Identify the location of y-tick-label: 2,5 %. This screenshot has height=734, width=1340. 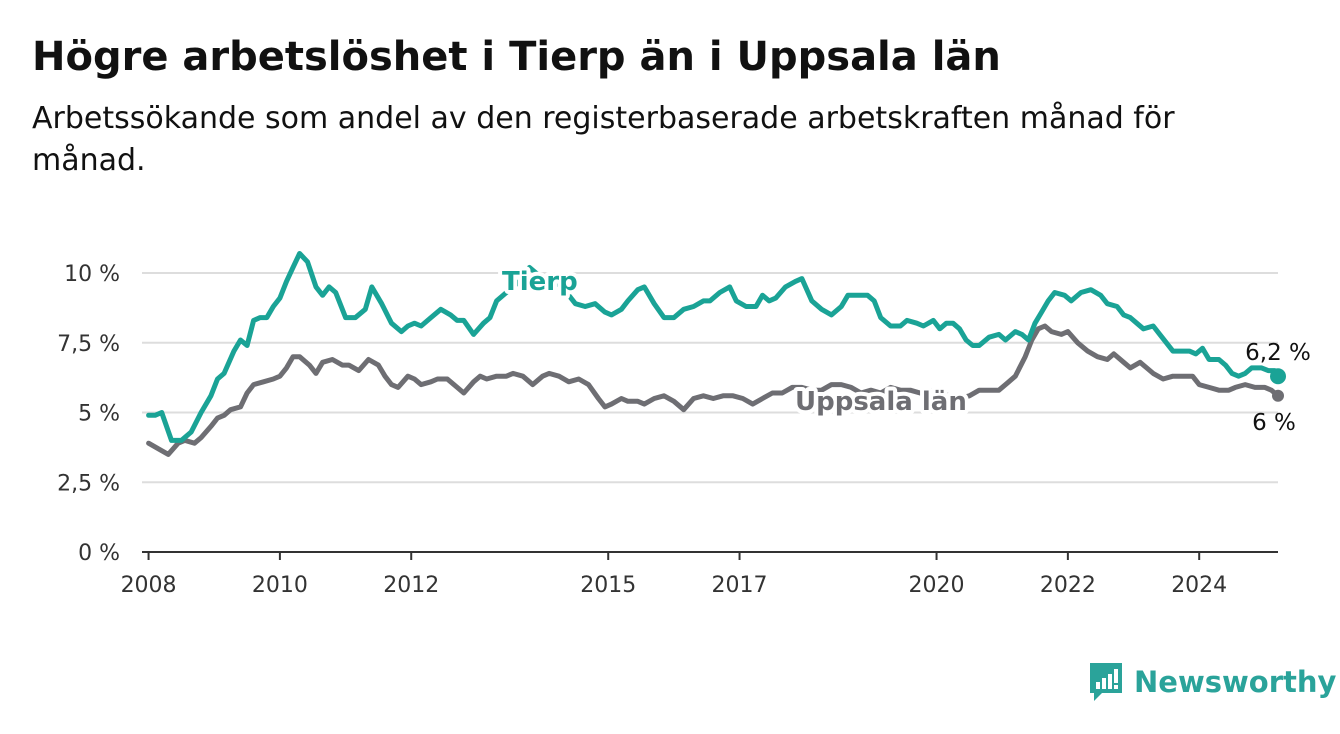
(88, 483).